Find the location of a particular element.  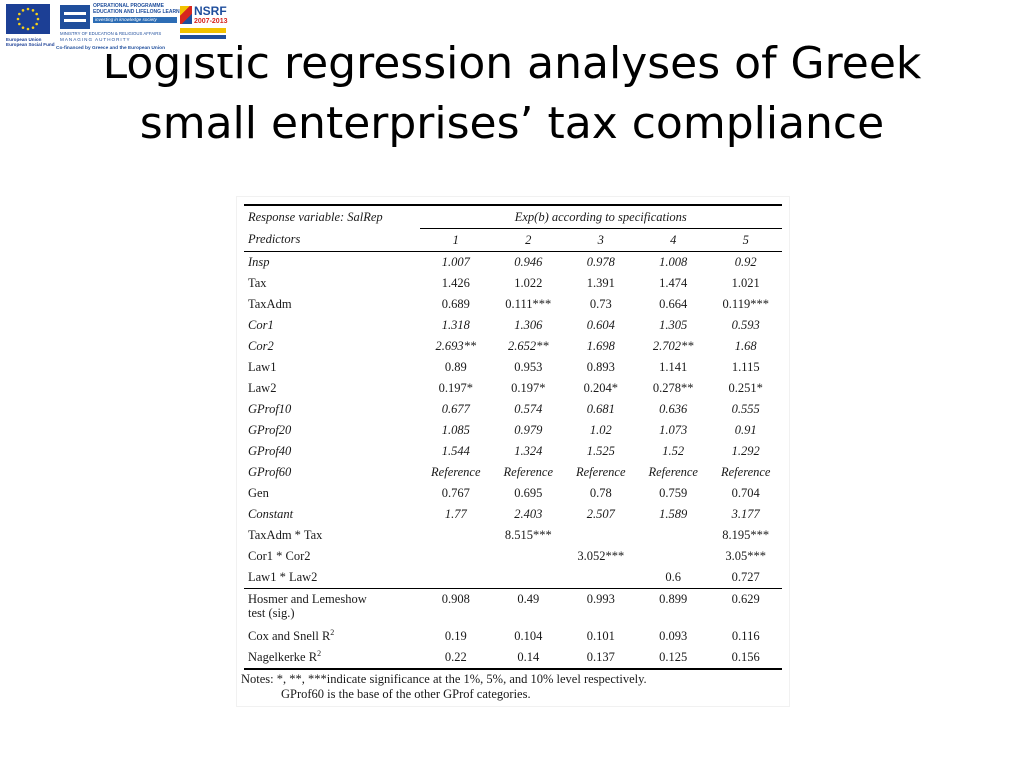

spec-number: 3 is located at coordinates (600, 240).